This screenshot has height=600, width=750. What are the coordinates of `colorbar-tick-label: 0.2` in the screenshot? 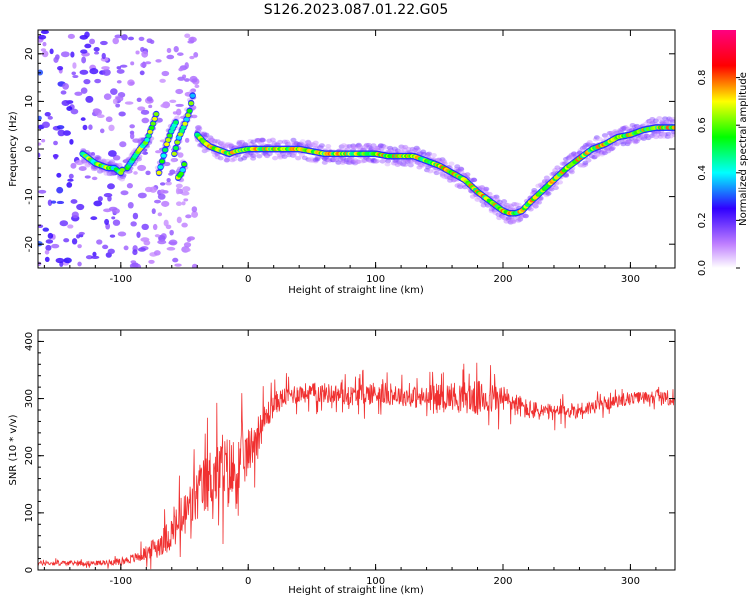 It's located at (702, 220).